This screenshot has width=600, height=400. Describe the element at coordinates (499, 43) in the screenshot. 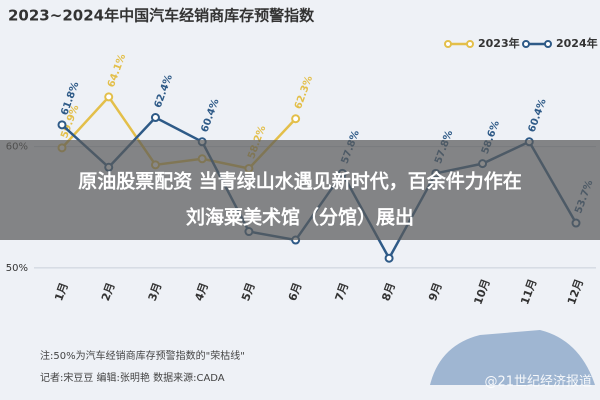

I see `legend-label: 2023年` at that location.